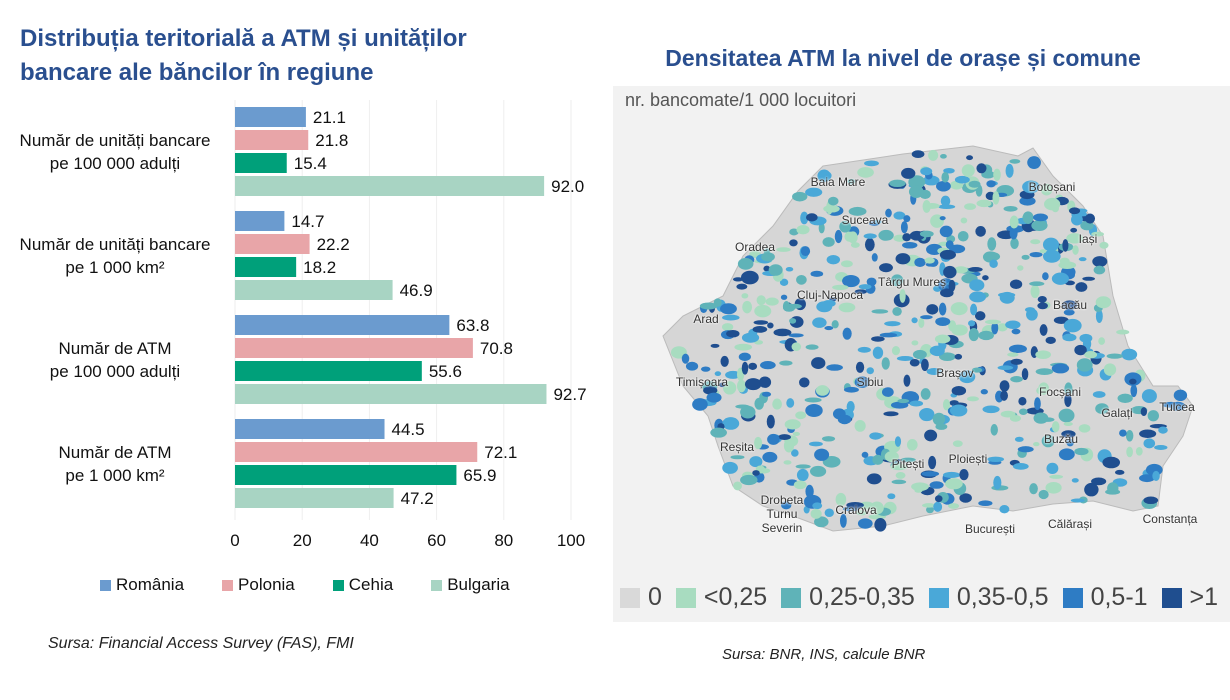 The width and height of the screenshot is (1230, 700). I want to click on city-label: Târgu Mureș, so click(912, 282).